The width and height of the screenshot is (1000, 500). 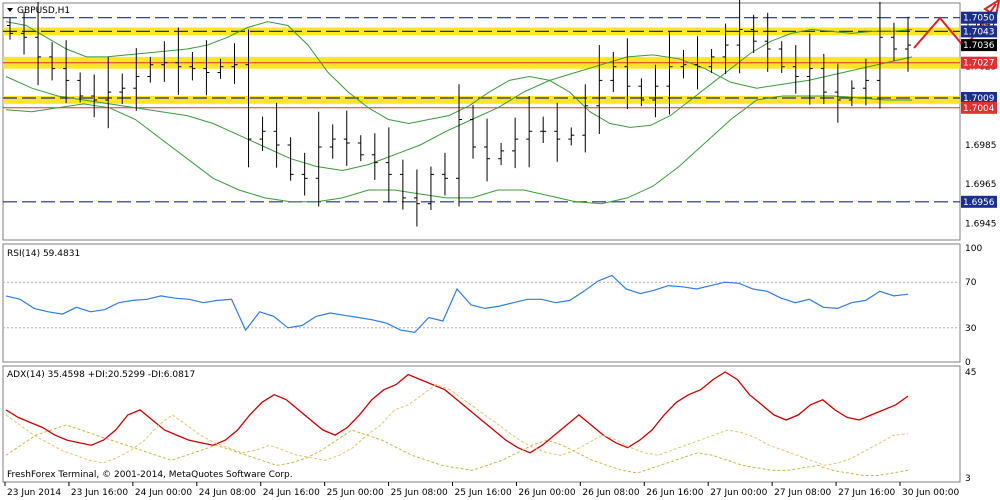 What do you see at coordinates (973, 249) in the screenshot?
I see `rsi-axis-label: 100` at bounding box center [973, 249].